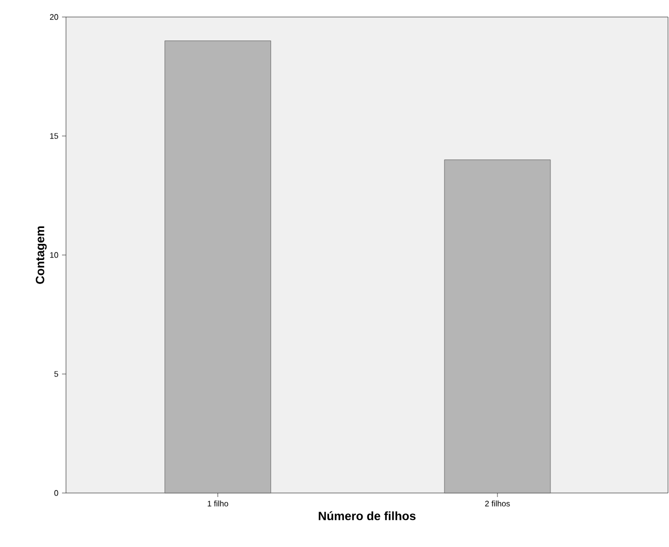  I want to click on y-tick-label: 5, so click(56, 374).